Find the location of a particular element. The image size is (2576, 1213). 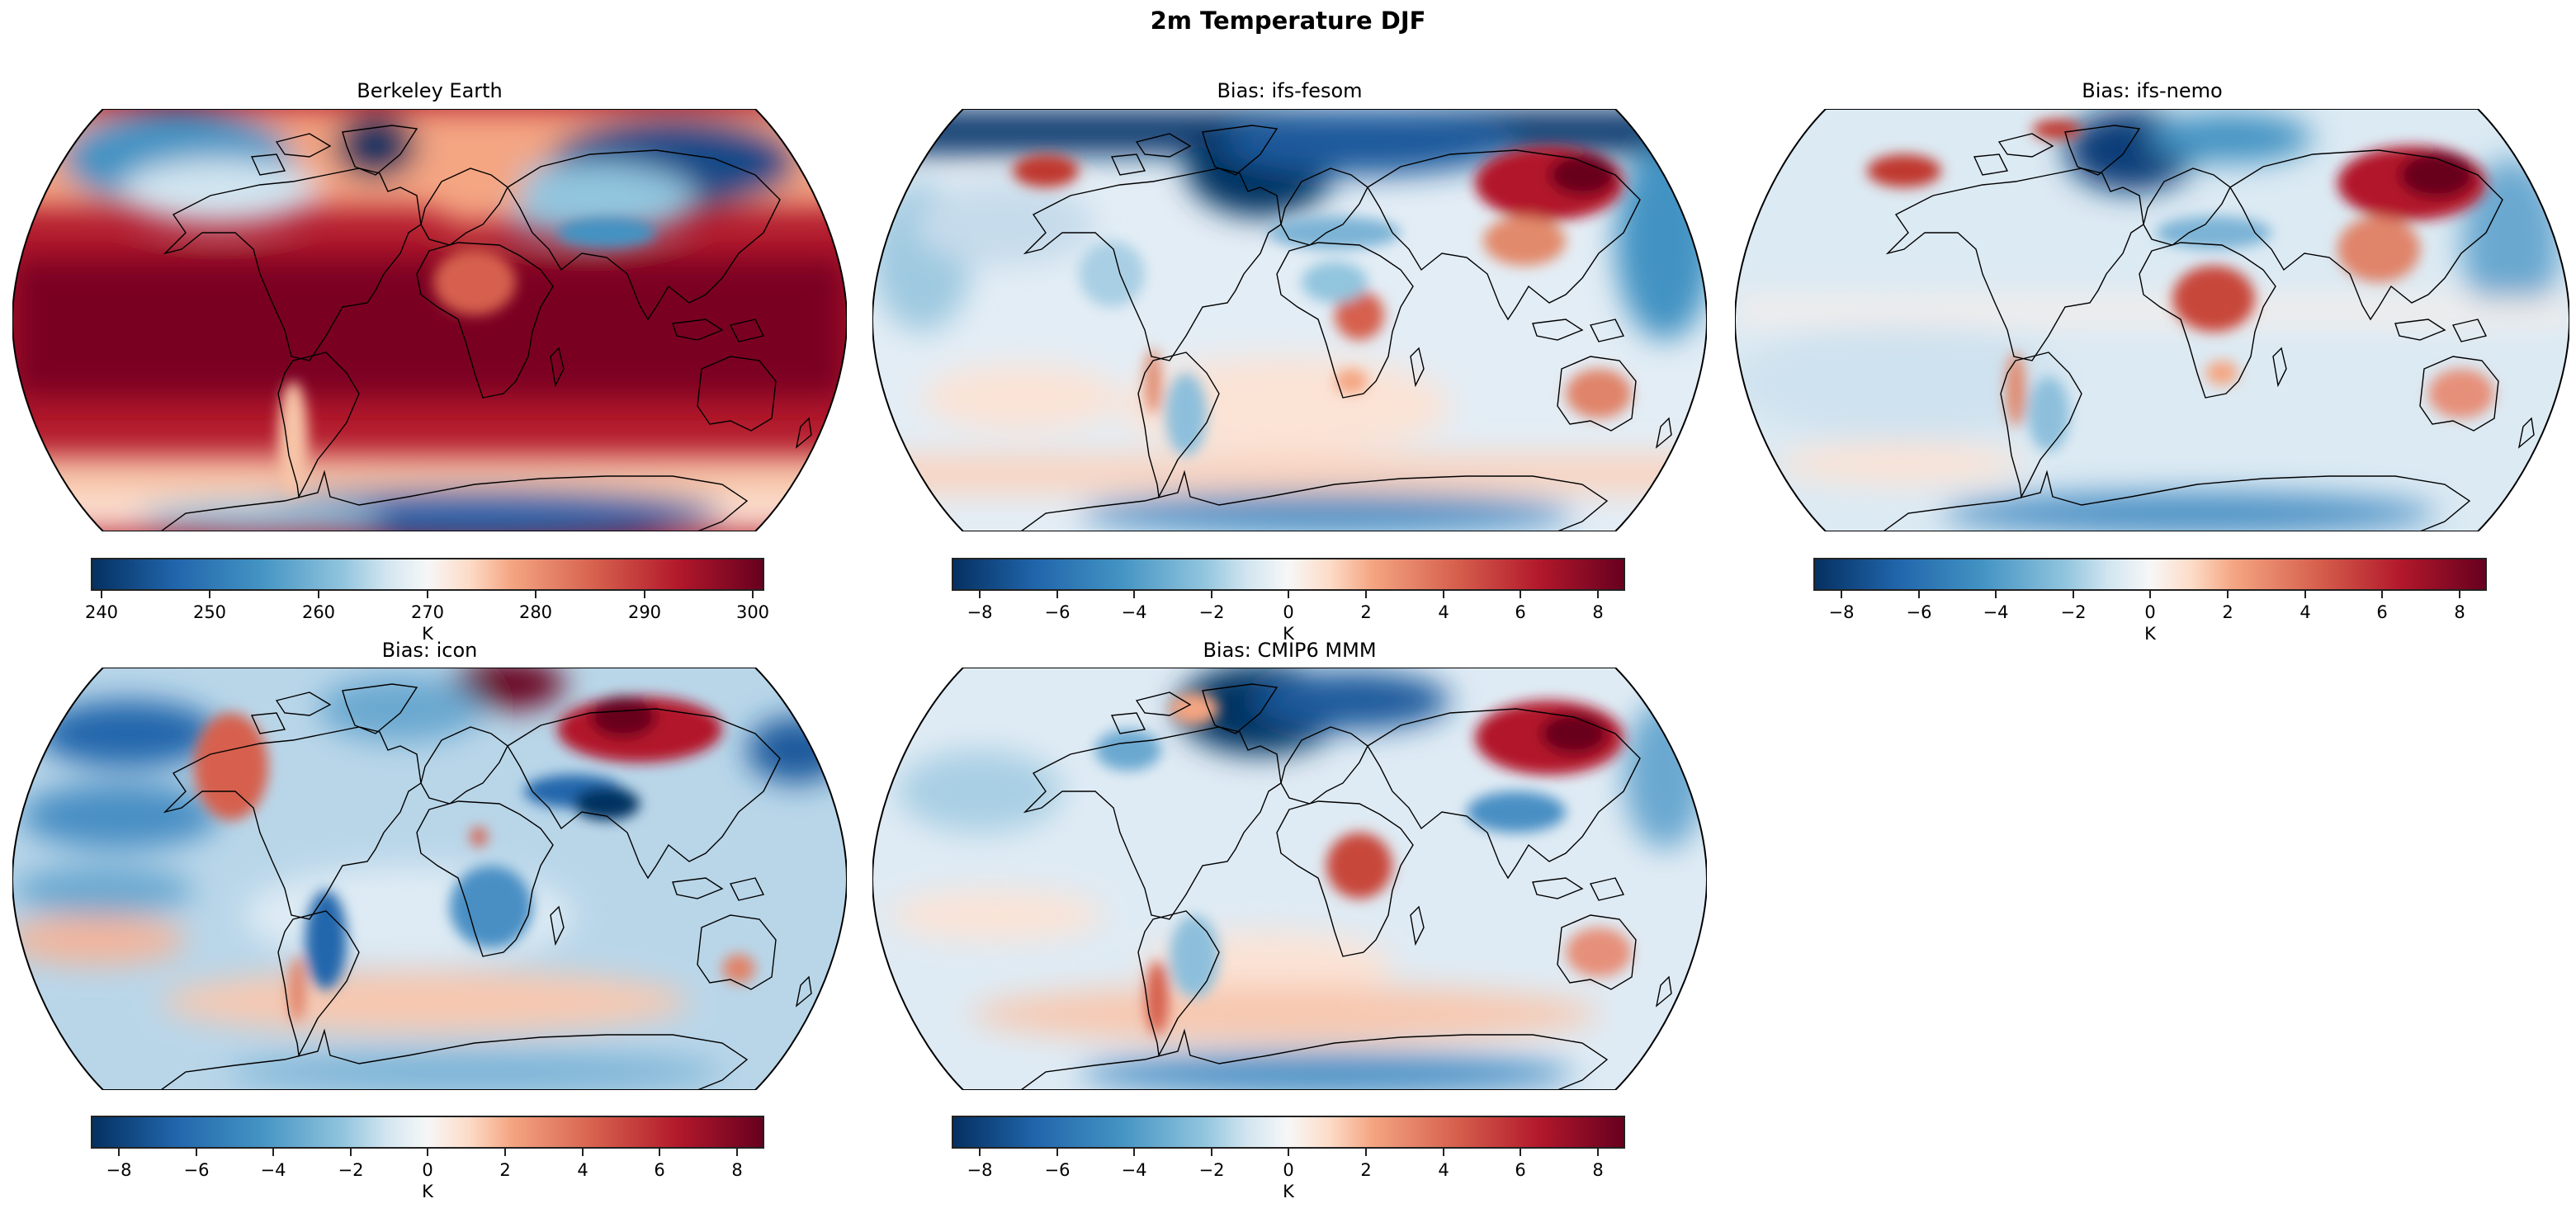

map-cmip6-mmm is located at coordinates (1289, 879).